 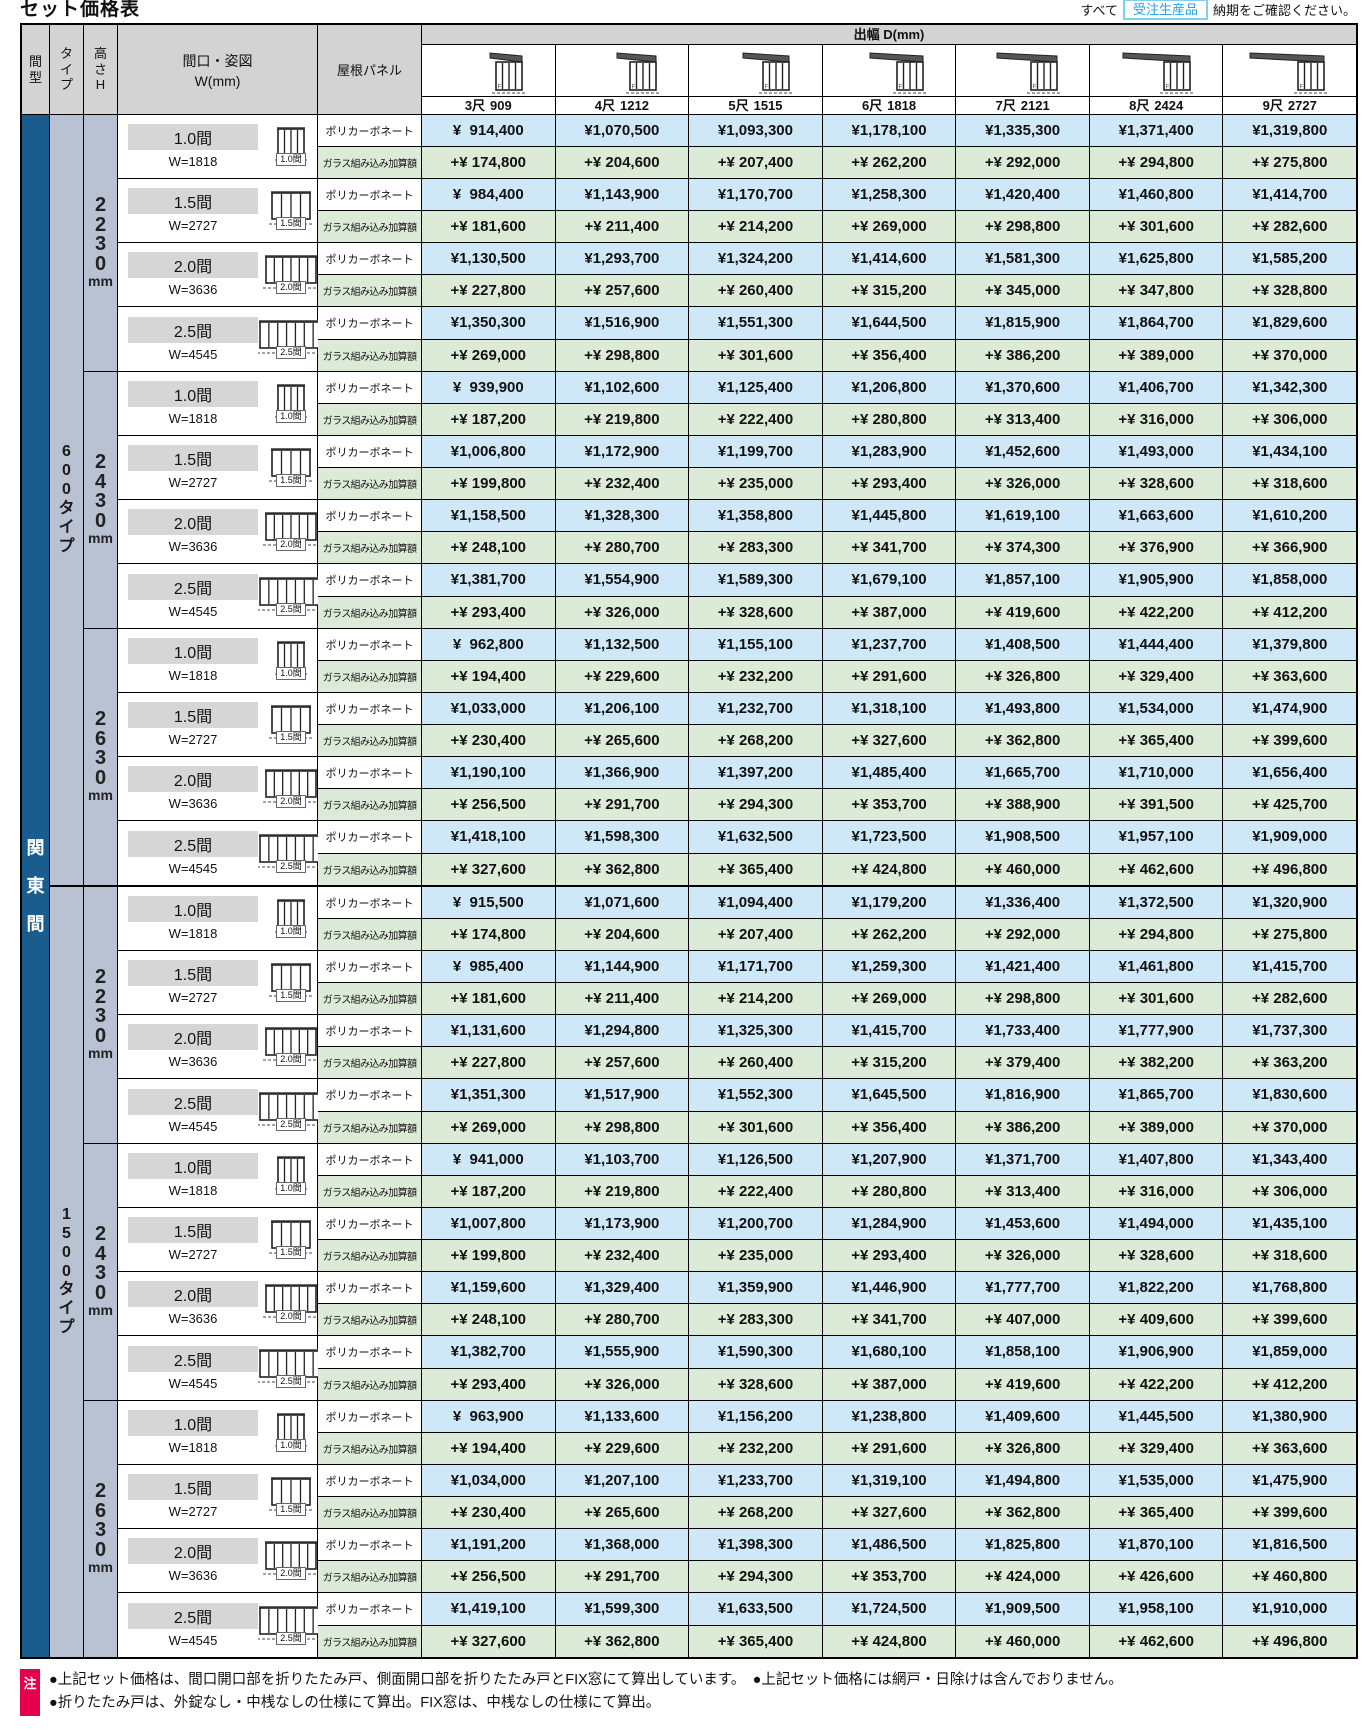 What do you see at coordinates (622, 1287) in the screenshot?
I see `price-cell: ¥1,329,400` at bounding box center [622, 1287].